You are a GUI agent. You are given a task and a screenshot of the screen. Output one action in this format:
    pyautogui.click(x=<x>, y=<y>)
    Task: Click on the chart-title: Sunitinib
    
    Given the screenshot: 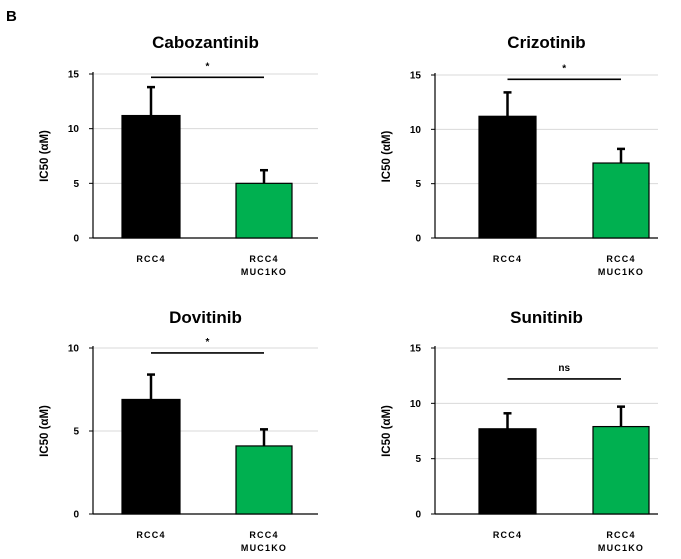 What is the action you would take?
    pyautogui.click(x=546, y=317)
    